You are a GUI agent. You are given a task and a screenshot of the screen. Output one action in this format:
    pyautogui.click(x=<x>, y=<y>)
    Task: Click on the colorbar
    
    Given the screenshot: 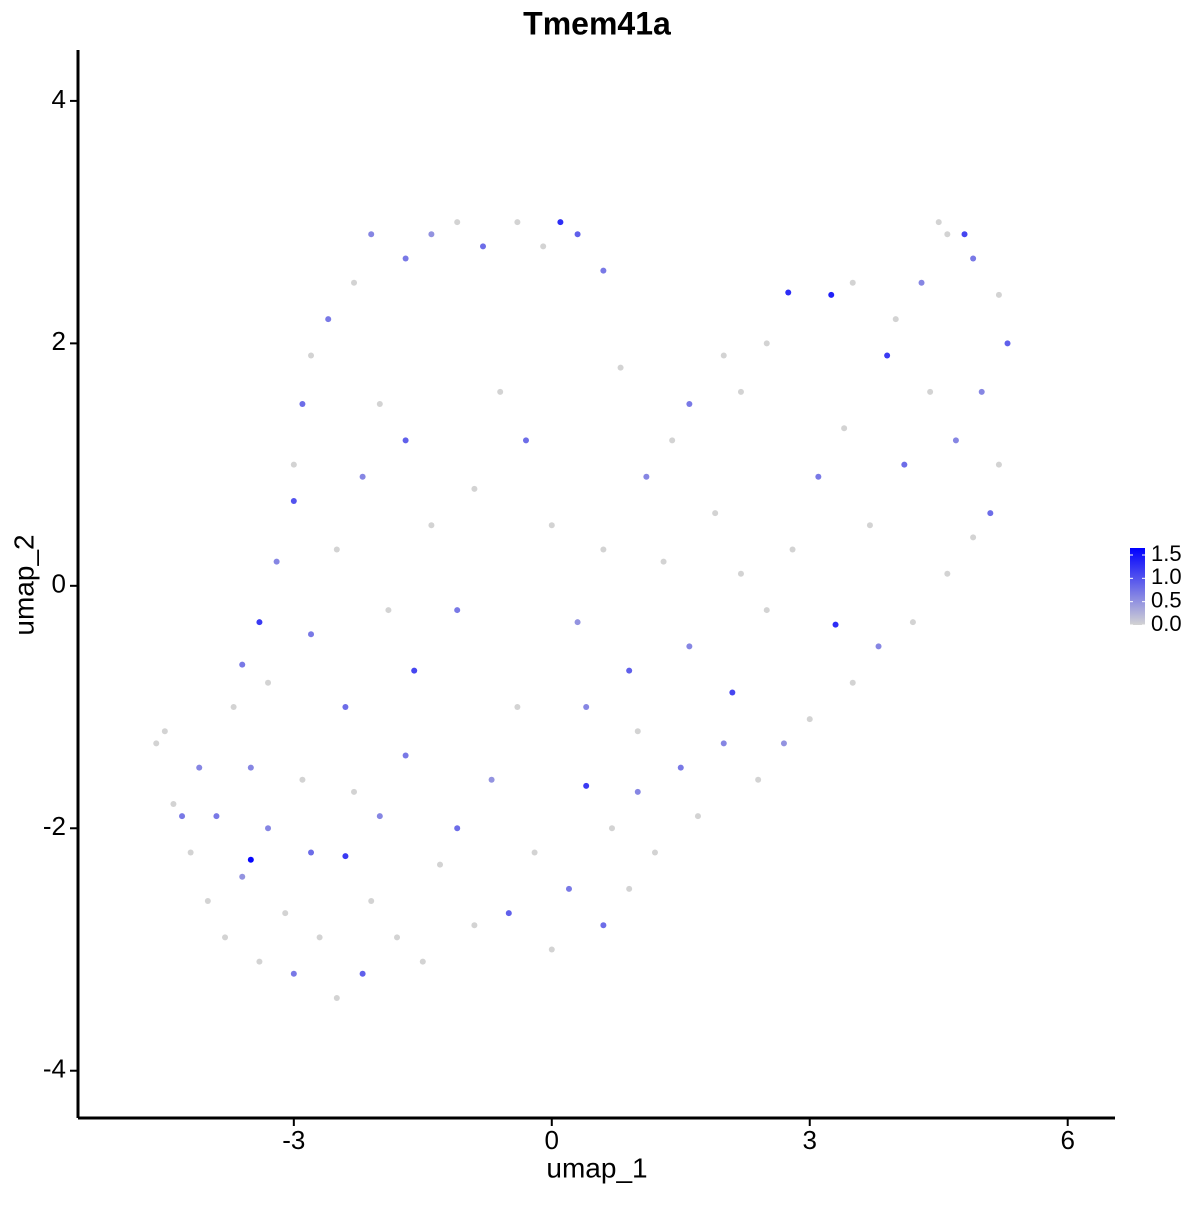 What is the action you would take?
    pyautogui.click(x=1137, y=586)
    